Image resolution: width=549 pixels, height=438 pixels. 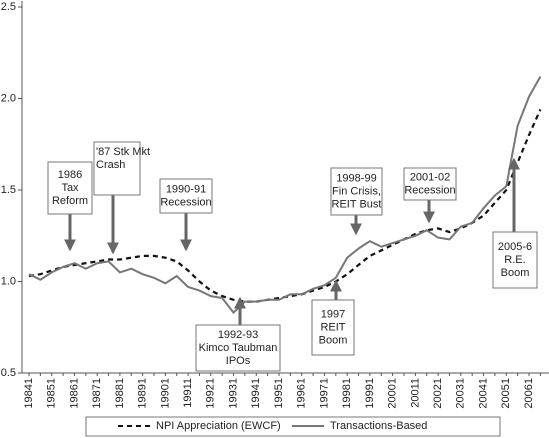 I want to click on x-tick-label: 20051, so click(x=506, y=393).